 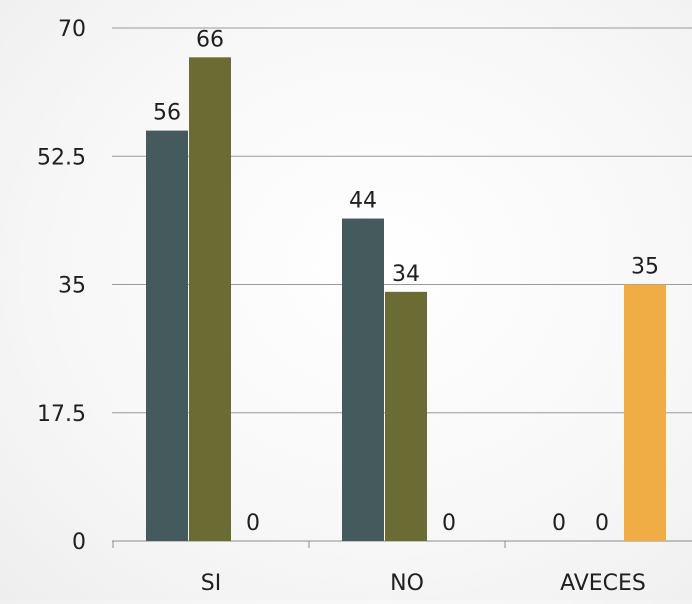 What do you see at coordinates (211, 583) in the screenshot?
I see `x-tick-label: SI` at bounding box center [211, 583].